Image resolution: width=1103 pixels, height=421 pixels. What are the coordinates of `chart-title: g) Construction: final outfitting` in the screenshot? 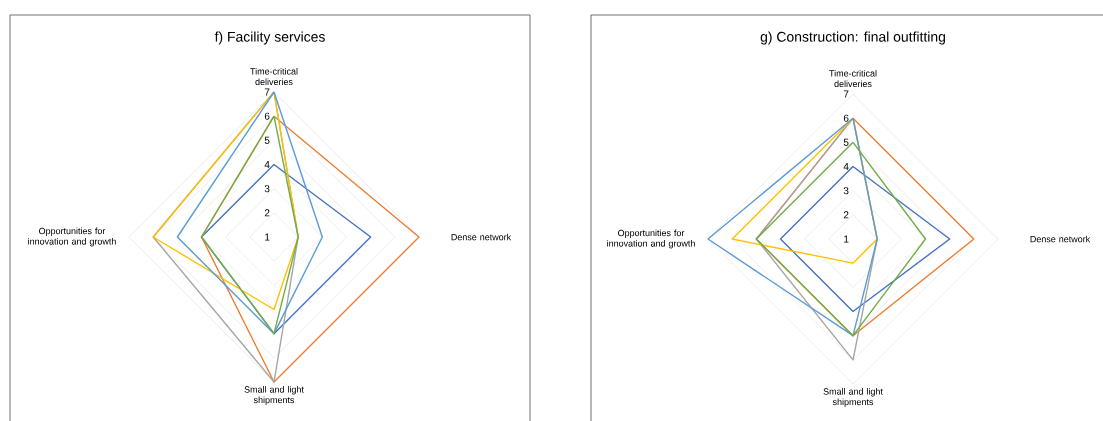 It's located at (852, 38).